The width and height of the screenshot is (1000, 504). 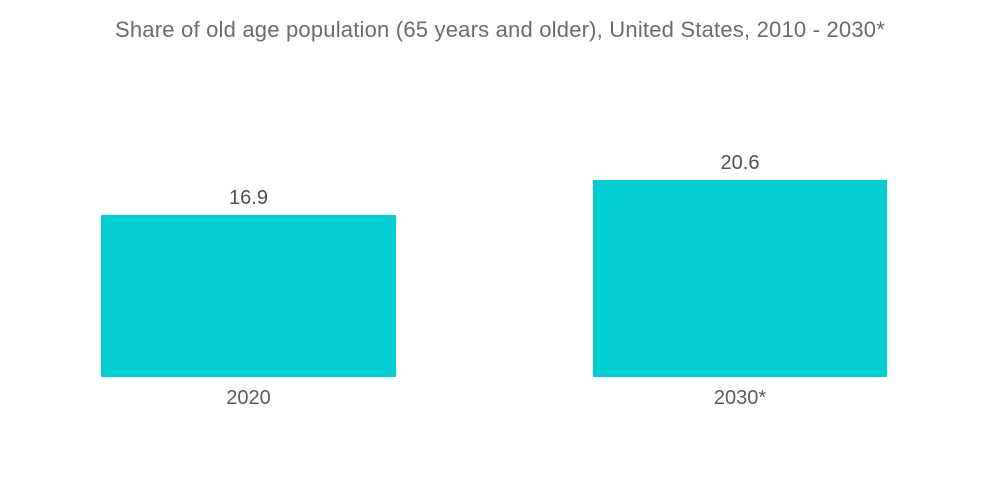 I want to click on bar-2020, so click(x=248, y=296).